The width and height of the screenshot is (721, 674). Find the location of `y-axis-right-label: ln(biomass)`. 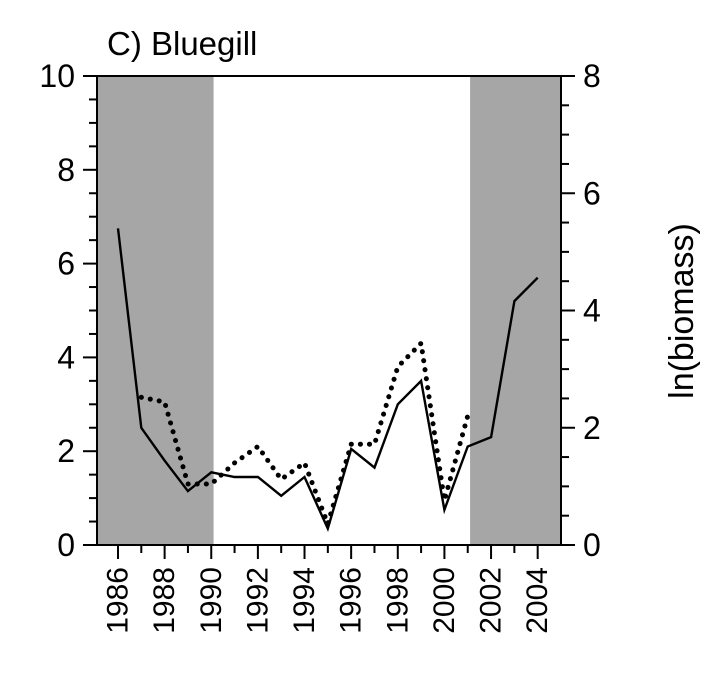

y-axis-right-label: ln(biomass) is located at coordinates (682, 311).